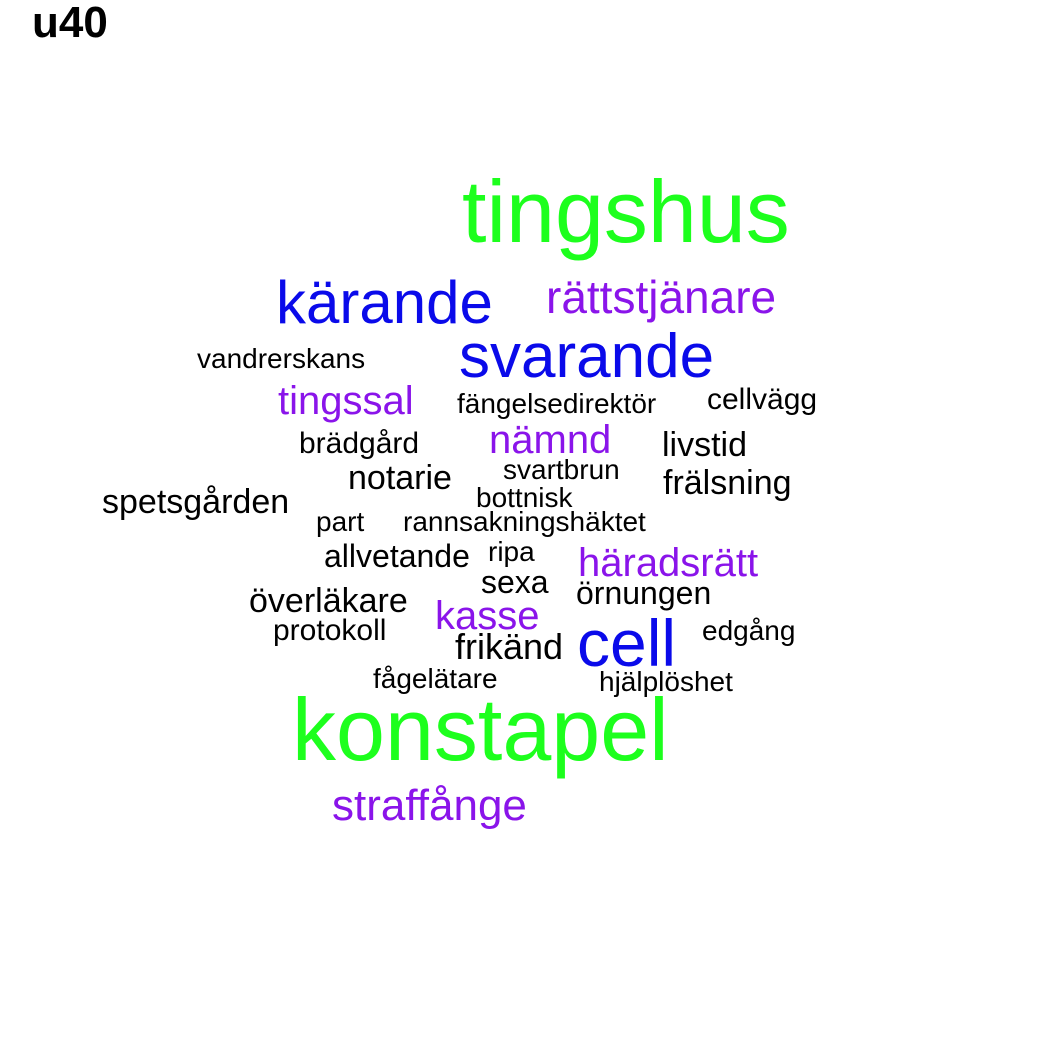 This screenshot has height=1050, width=1050. Describe the element at coordinates (400, 478) in the screenshot. I see `word-notarie: notarie` at that location.